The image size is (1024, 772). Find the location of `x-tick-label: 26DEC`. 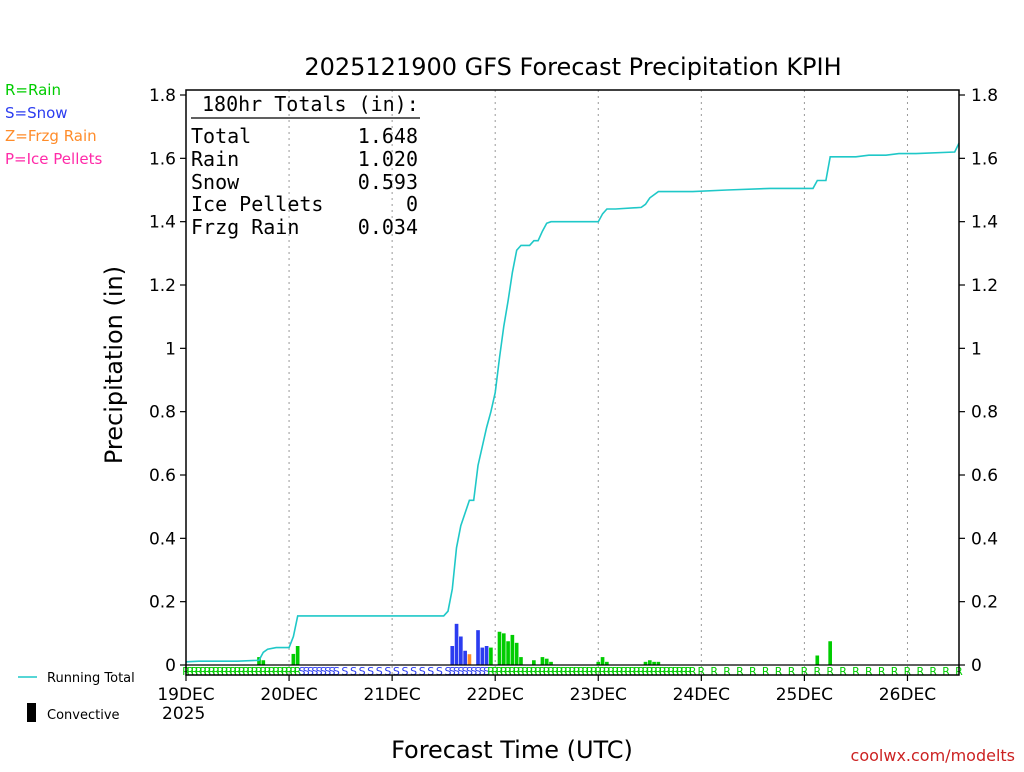

x-tick-label: 26DEC is located at coordinates (907, 695).